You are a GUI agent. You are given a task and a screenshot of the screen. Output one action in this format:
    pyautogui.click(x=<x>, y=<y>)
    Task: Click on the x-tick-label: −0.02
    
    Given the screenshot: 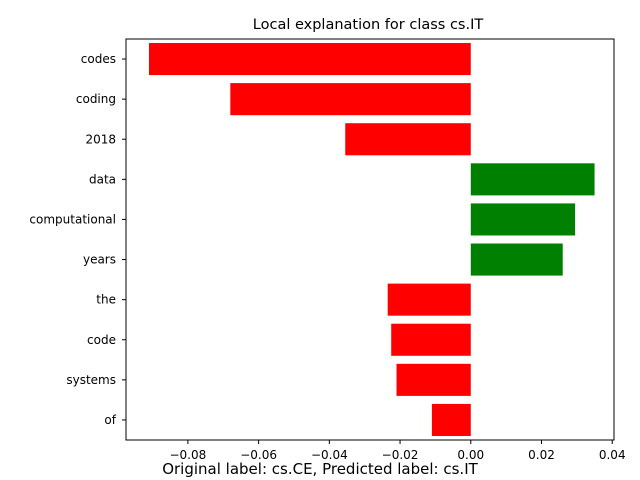 What is the action you would take?
    pyautogui.click(x=400, y=455)
    